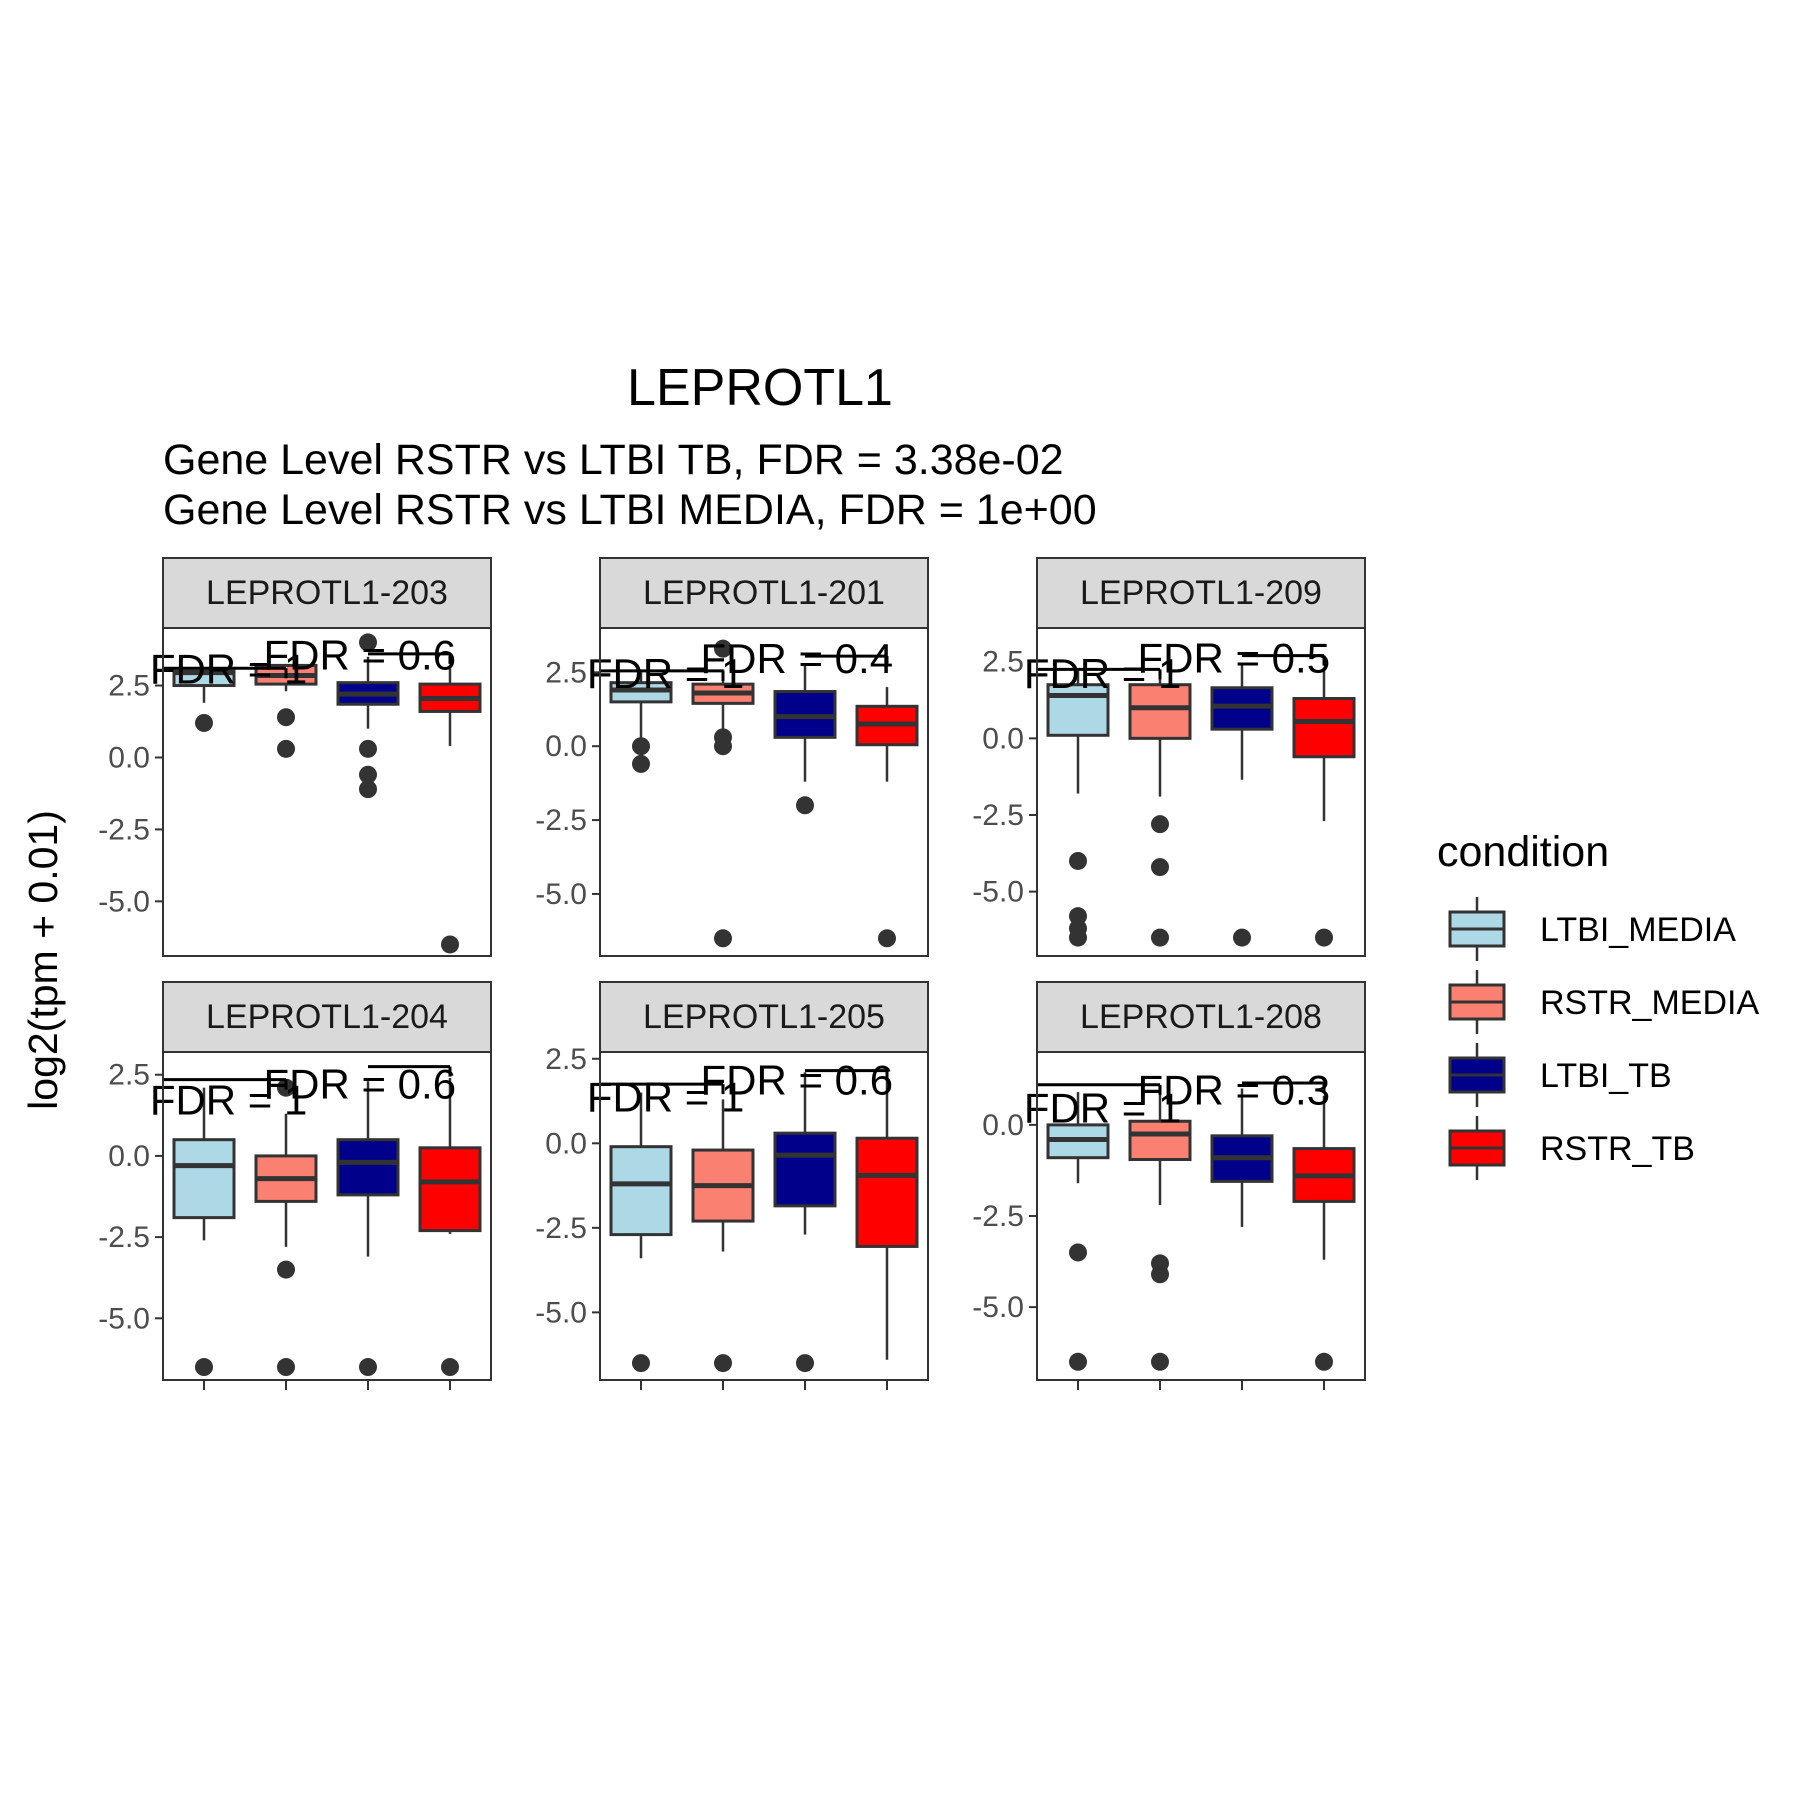 This screenshot has width=1800, height=1800. What do you see at coordinates (760, 388) in the screenshot?
I see `chart-title: LEPROTL1` at bounding box center [760, 388].